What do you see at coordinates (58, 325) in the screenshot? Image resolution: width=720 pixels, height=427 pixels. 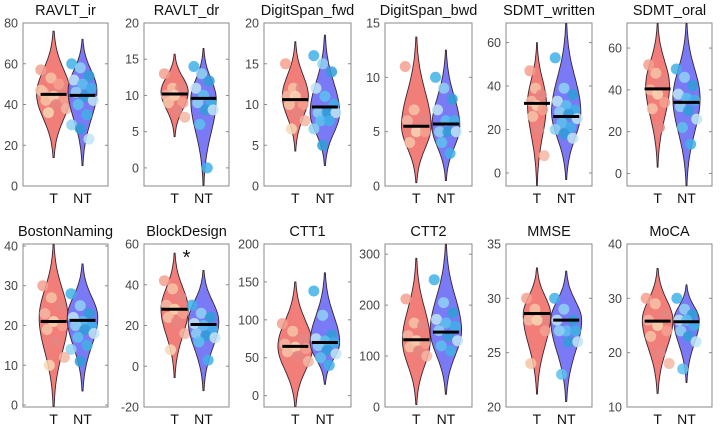 I see `panel-bostonnaming: BostonNaming 0 10 20 30 40 T NT` at bounding box center [58, 325].